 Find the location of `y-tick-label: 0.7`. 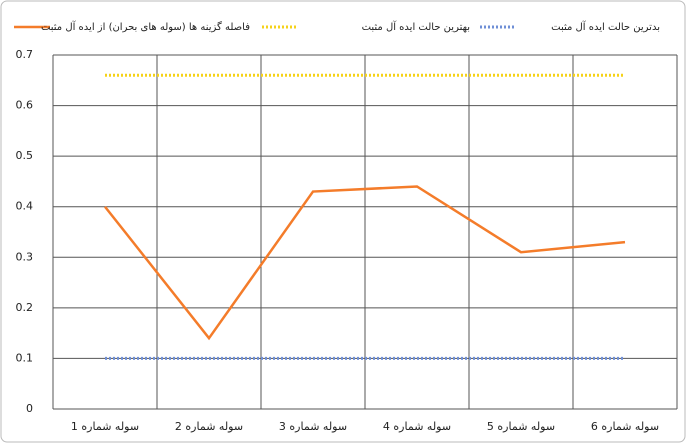

y-tick-label: 0.7 is located at coordinates (25, 54).